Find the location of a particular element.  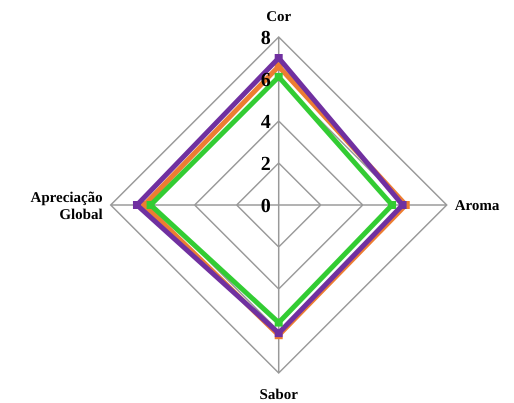

spoke-label: Apreciação Global is located at coordinates (66, 206).